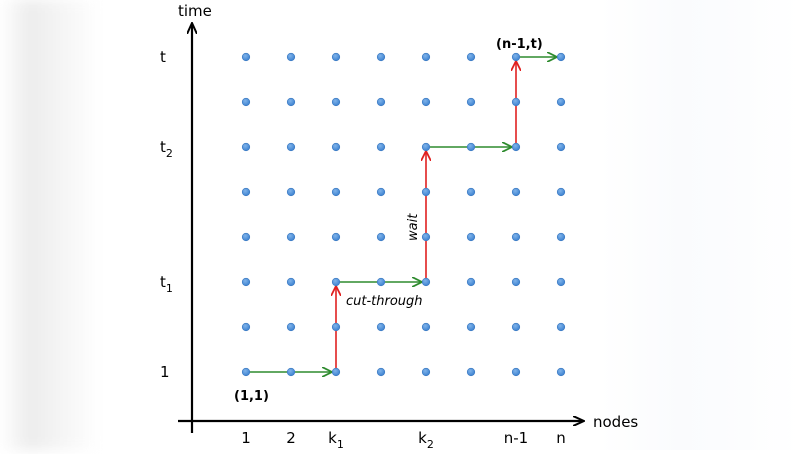  What do you see at coordinates (384, 301) in the screenshot?
I see `cut-through-label: cut-through` at bounding box center [384, 301].